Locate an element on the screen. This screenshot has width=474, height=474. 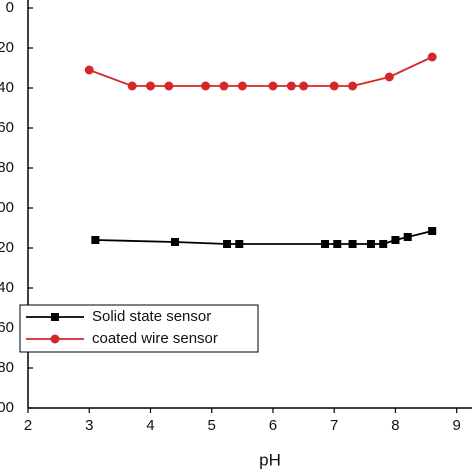
legend-label: coated wire sensor is located at coordinates (155, 338).